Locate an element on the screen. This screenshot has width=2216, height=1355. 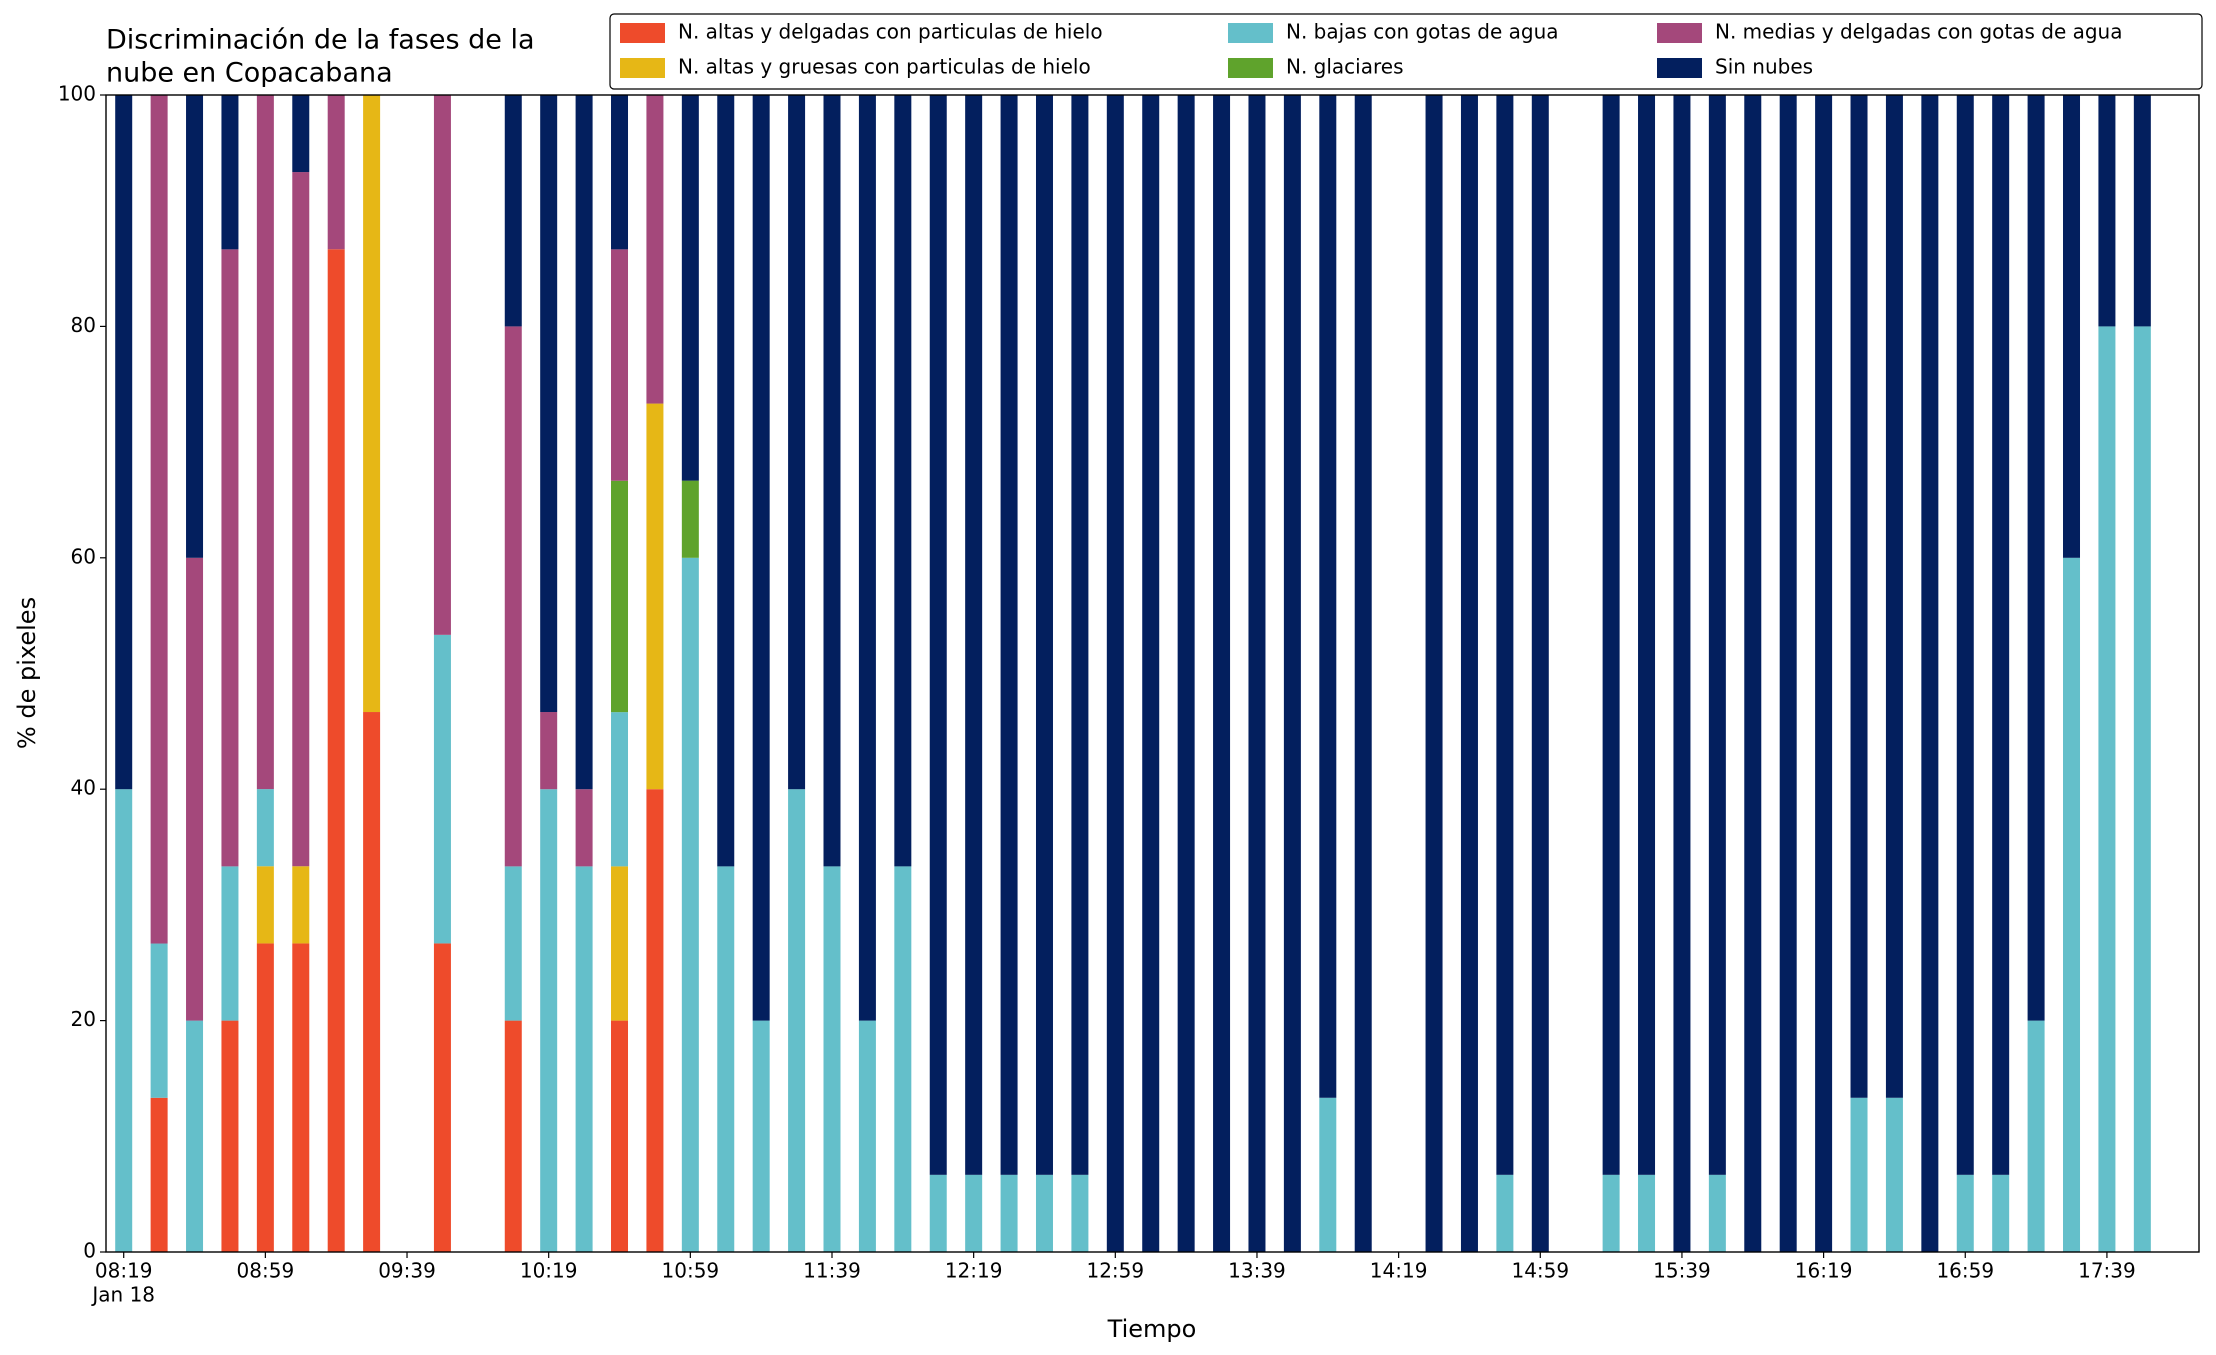
x-tick-label: 11:39 is located at coordinates (832, 1271).